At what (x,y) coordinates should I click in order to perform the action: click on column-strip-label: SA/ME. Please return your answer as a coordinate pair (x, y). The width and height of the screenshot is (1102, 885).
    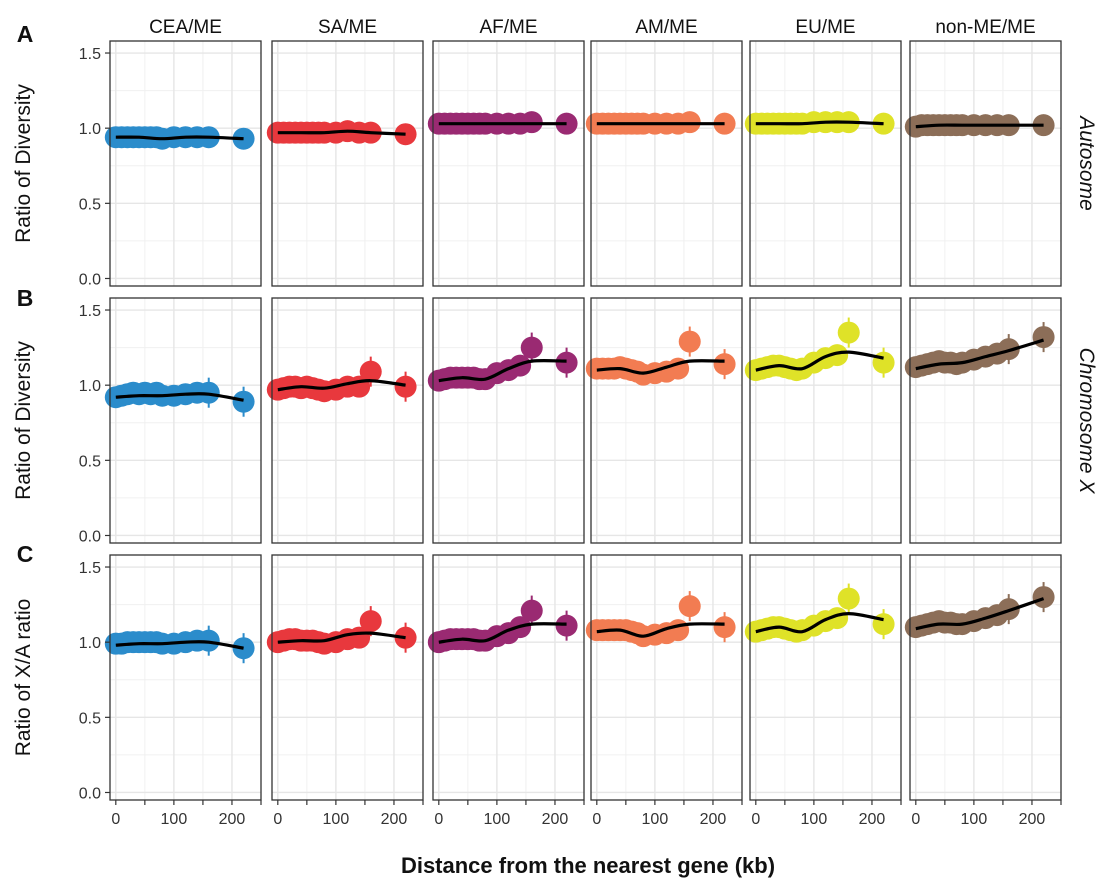
    Looking at the image, I should click on (347, 27).